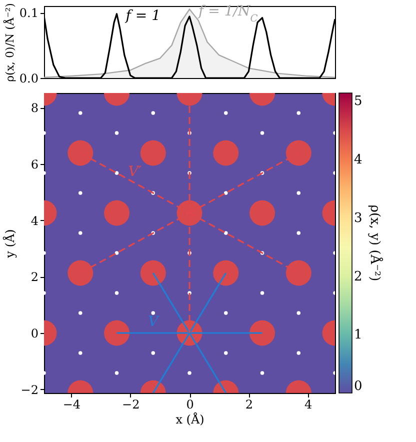 This screenshot has width=416, height=442. Describe the element at coordinates (135, 172) in the screenshot. I see `series-label: V′` at that location.